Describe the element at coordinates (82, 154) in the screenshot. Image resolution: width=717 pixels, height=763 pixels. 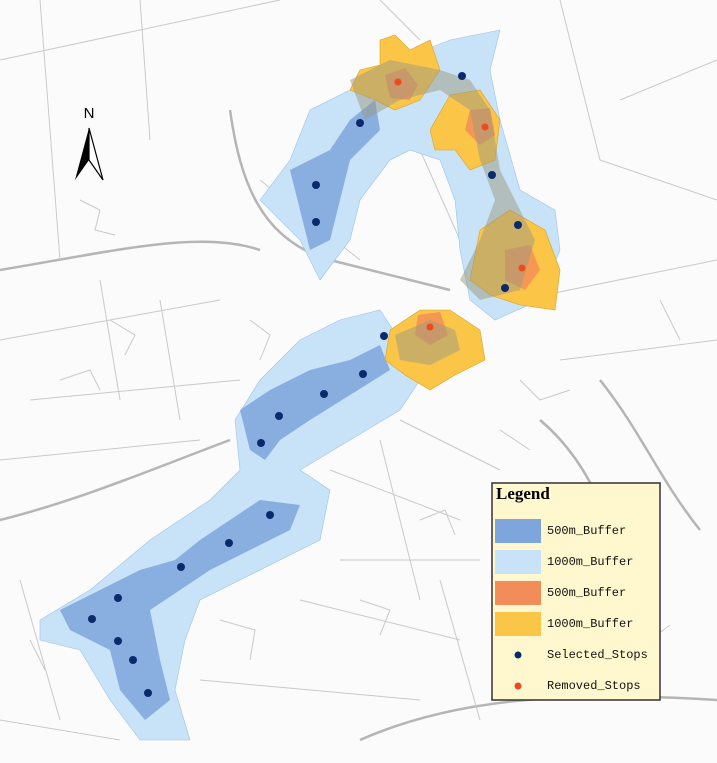
I see `north-arrow-left` at that location.